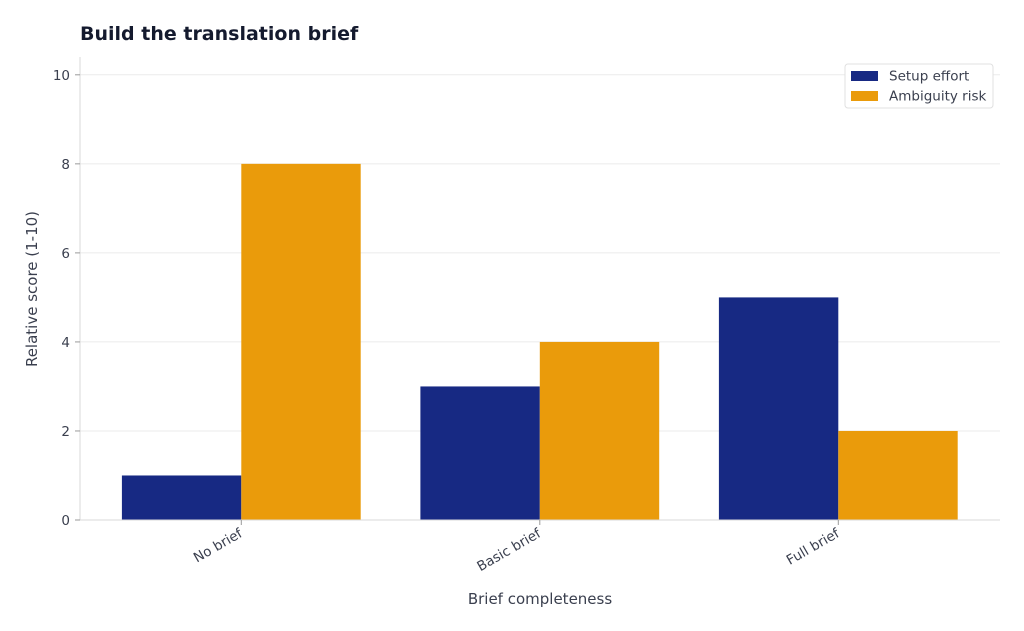 The height and width of the screenshot is (631, 1024). I want to click on y-tick-label: 4, so click(65, 343).